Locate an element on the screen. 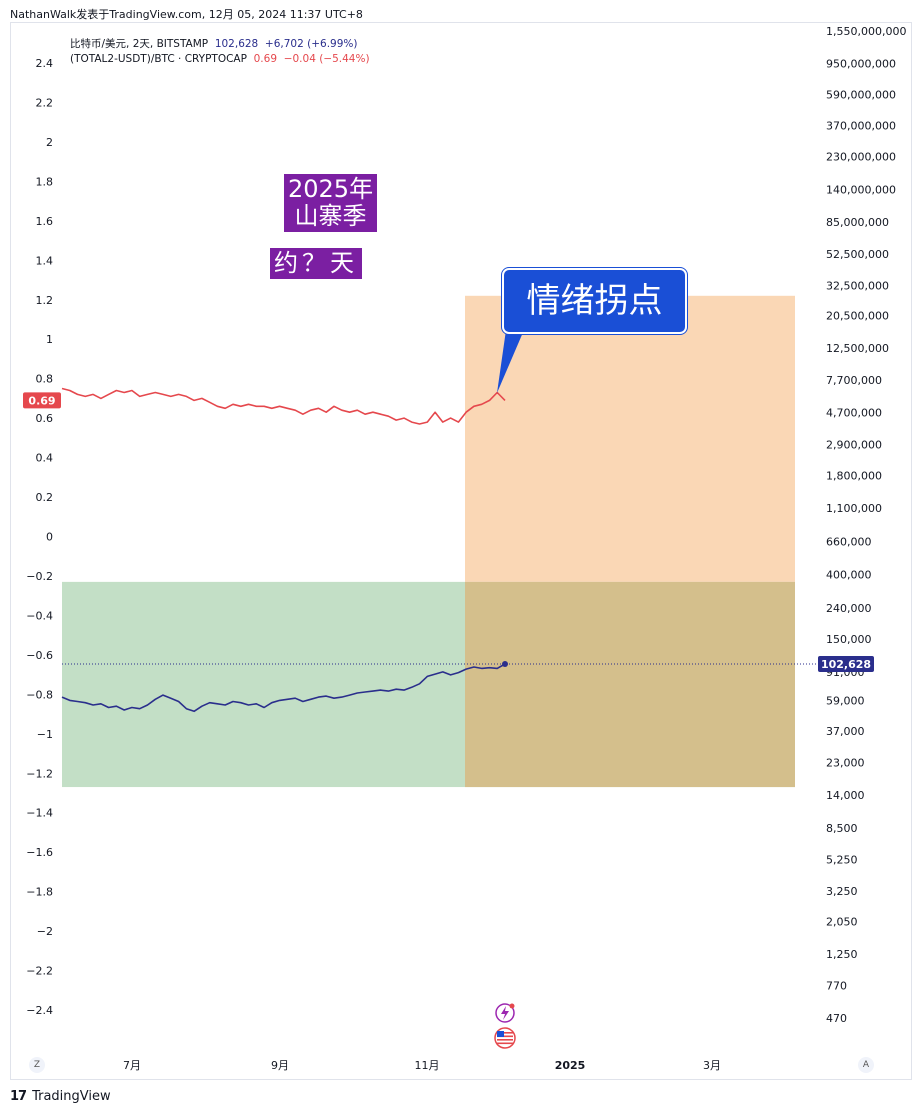 The height and width of the screenshot is (1114, 923). left-tick-label: −1.2 is located at coordinates (39, 773).